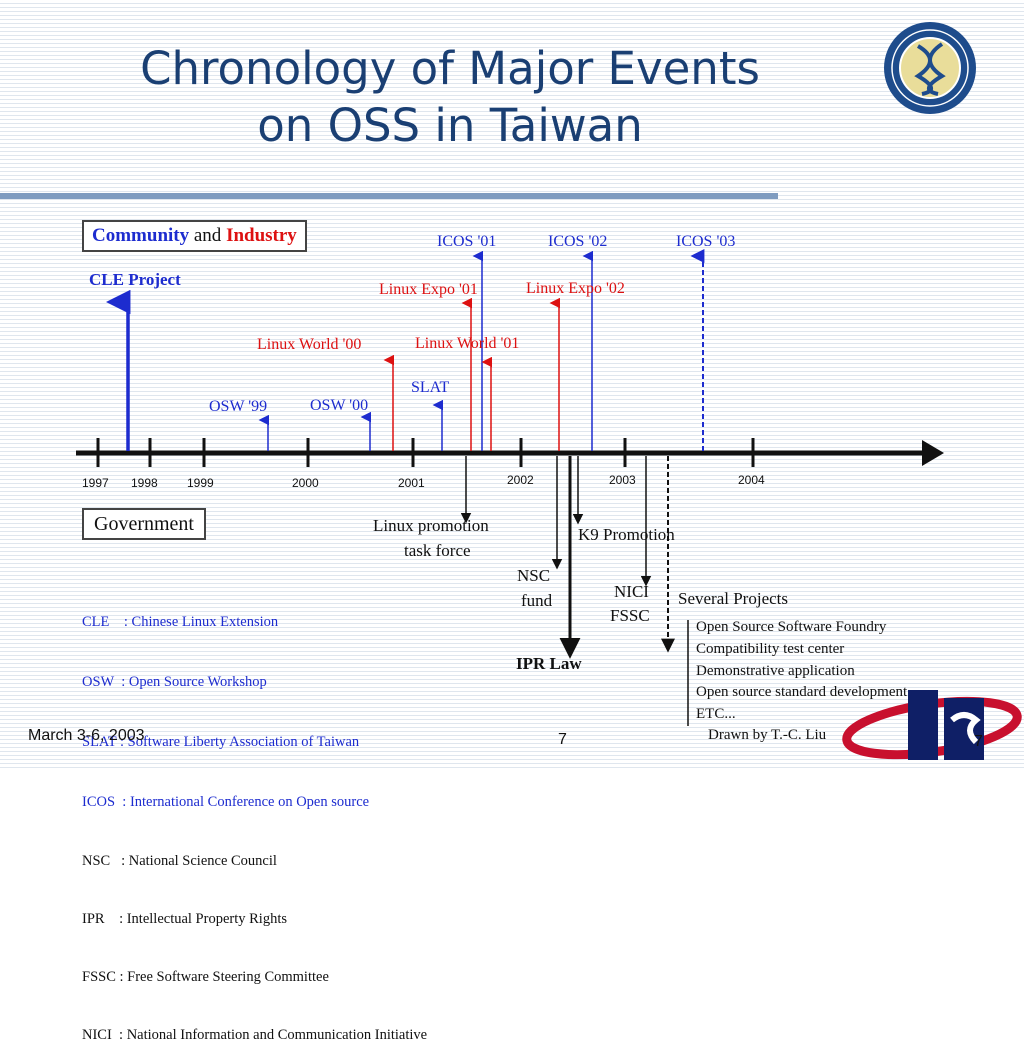  I want to click on iis-logo-icon: 7, so click(932, 725).